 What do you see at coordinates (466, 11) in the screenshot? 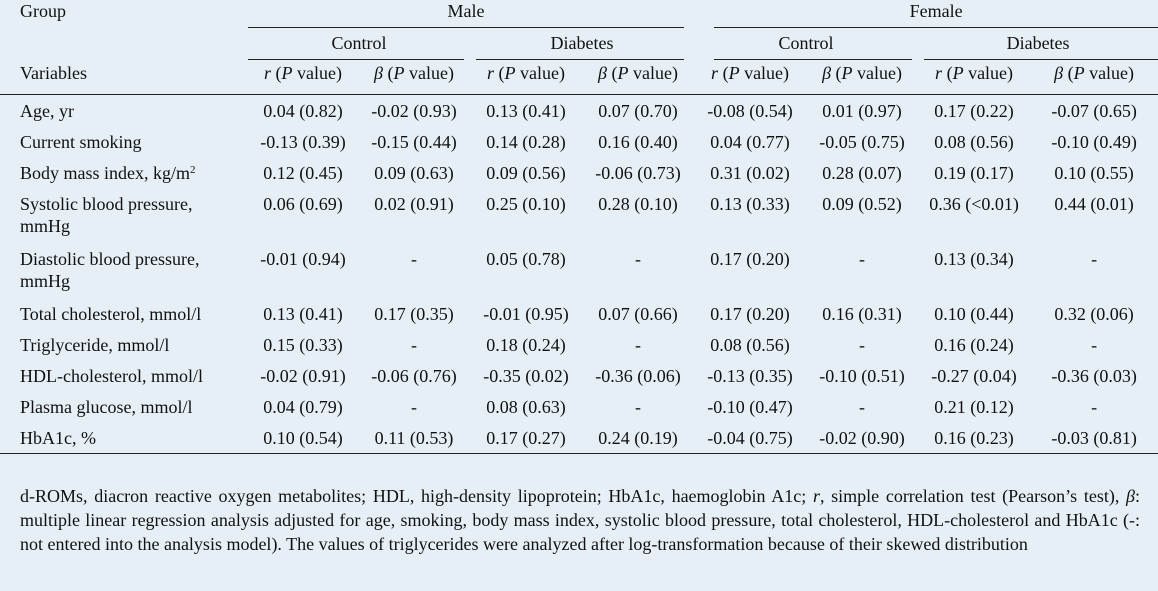
I see `male-label: Male` at bounding box center [466, 11].